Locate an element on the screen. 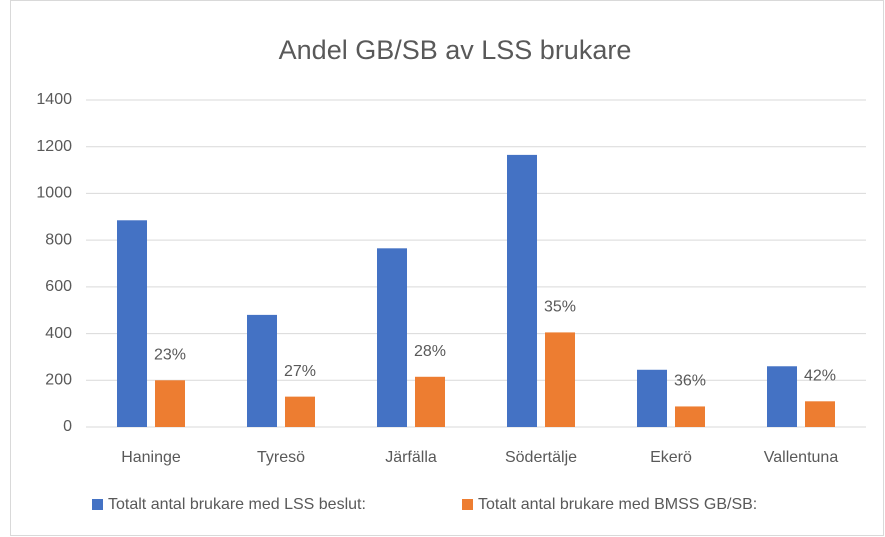 This screenshot has height=537, width=885. annotation: 42% is located at coordinates (820, 376).